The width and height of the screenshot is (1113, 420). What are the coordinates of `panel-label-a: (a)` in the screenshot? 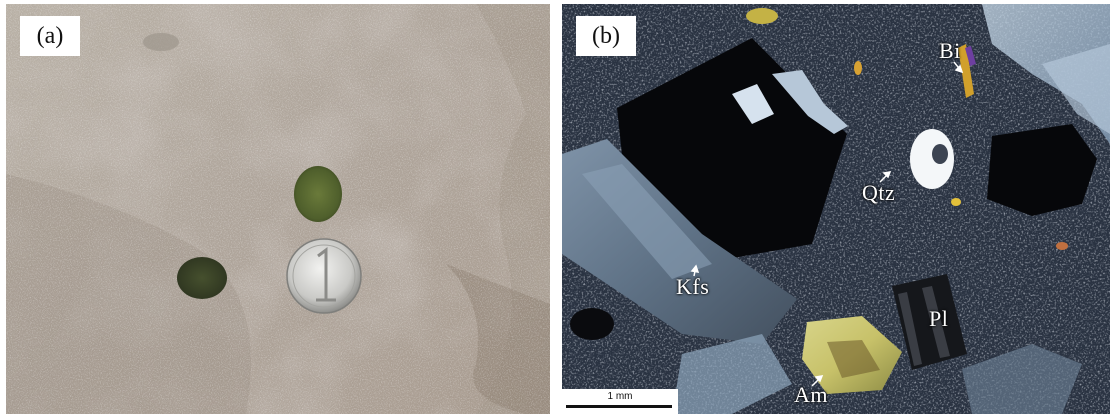 It's located at (50, 36).